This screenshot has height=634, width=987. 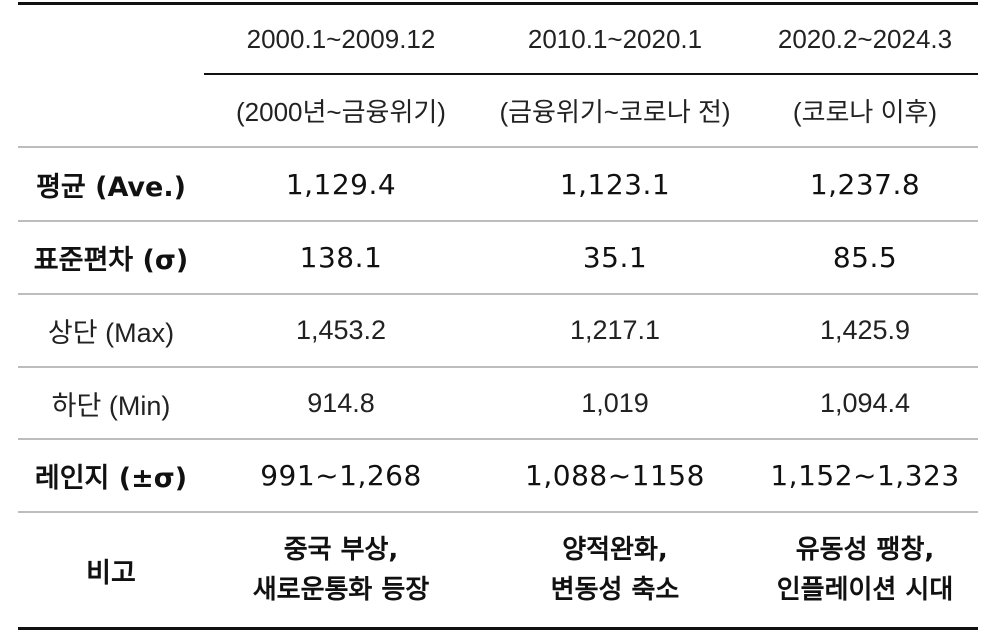 What do you see at coordinates (615, 184) in the screenshot?
I see `average-value: 1,123.1` at bounding box center [615, 184].